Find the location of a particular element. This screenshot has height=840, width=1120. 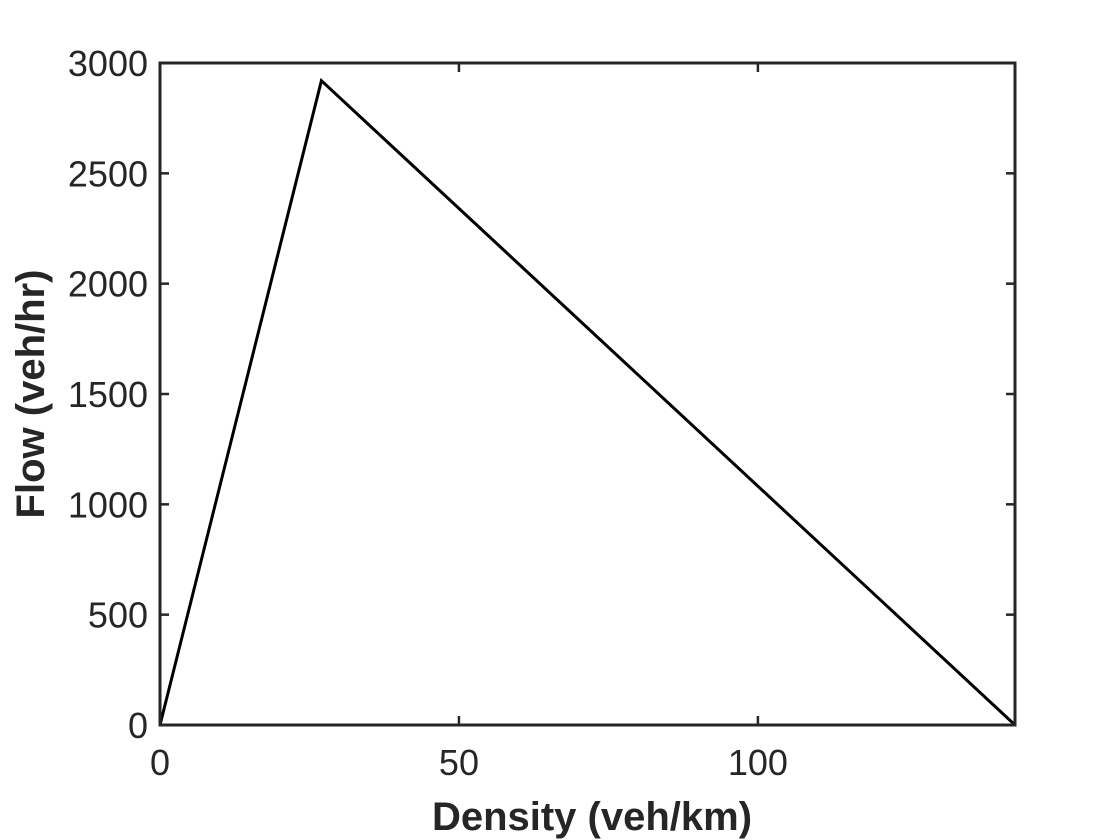

y-tick-label-0: 0 is located at coordinates (138, 725).